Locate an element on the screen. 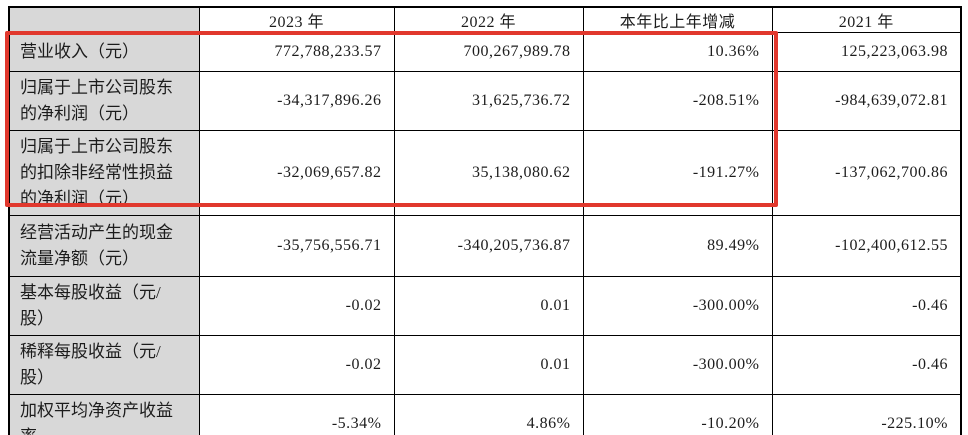 The width and height of the screenshot is (968, 435). header-2021: 2021 年 is located at coordinates (866, 19).